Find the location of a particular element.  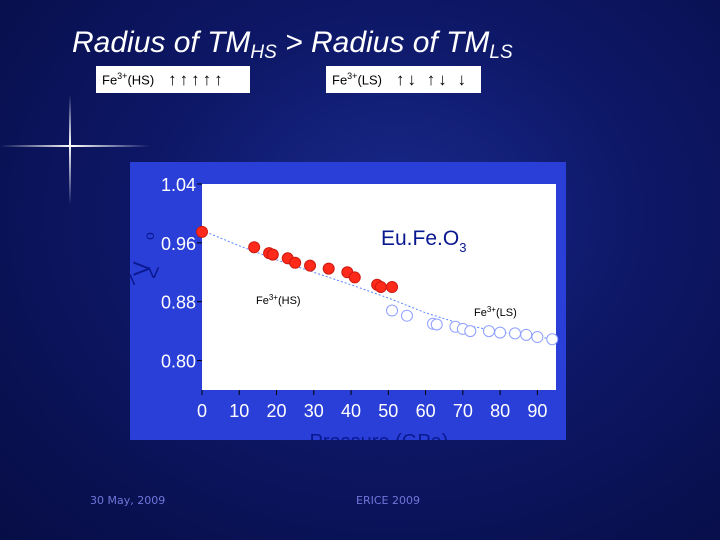

ls-annotation: Fe3+(LS) is located at coordinates (495, 312).